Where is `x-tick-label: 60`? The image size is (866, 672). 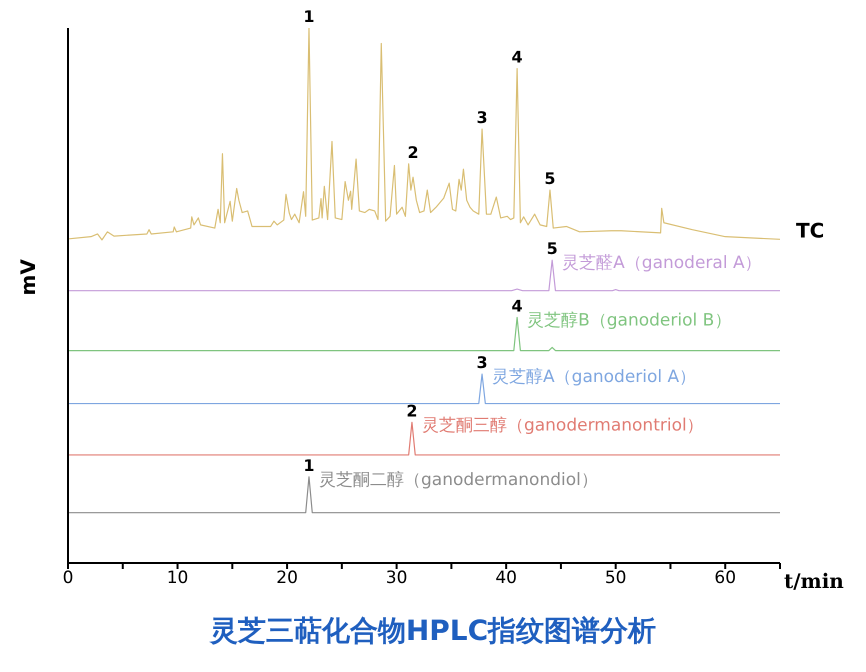 x-tick-label: 60 is located at coordinates (725, 578).